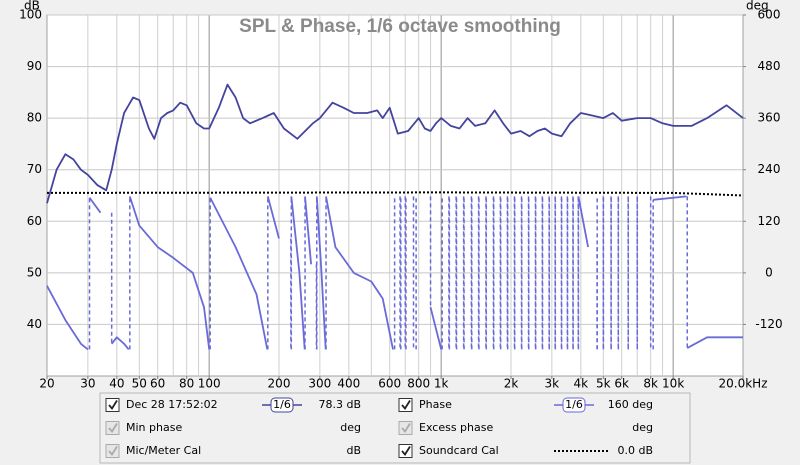 The height and width of the screenshot is (465, 800). I want to click on y-axis-unit: dB, so click(32, 6).